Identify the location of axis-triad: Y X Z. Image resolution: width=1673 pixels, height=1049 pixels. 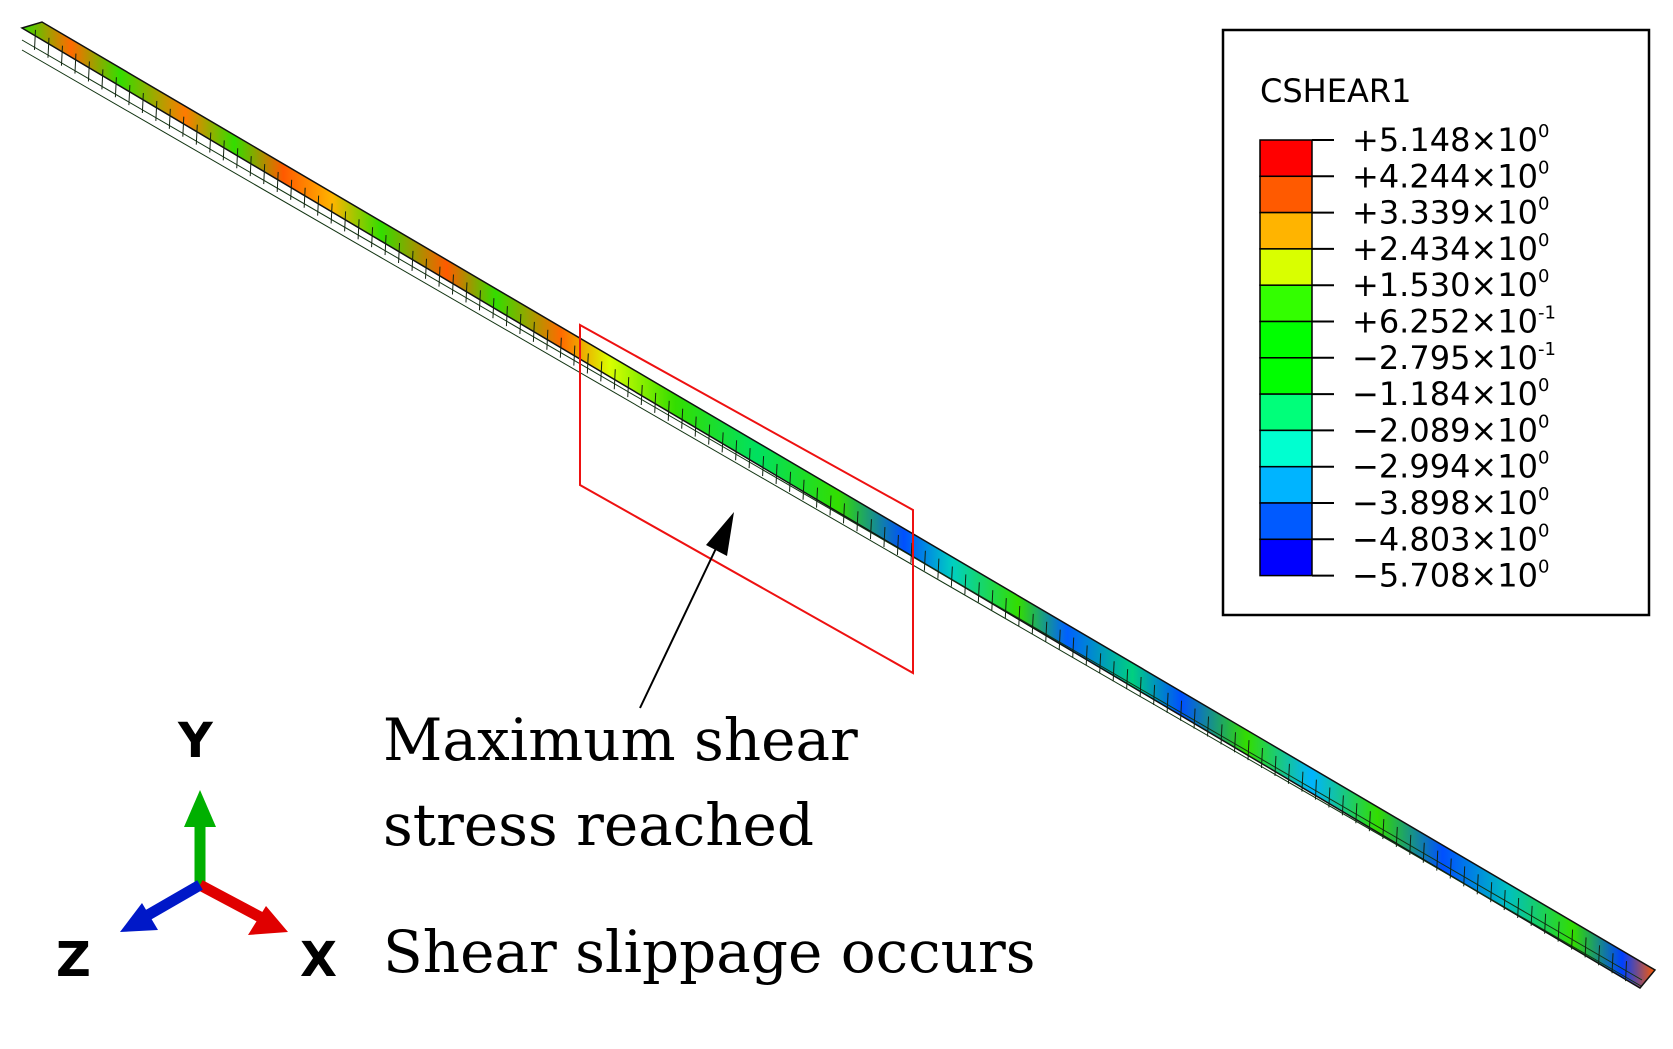
(196, 850).